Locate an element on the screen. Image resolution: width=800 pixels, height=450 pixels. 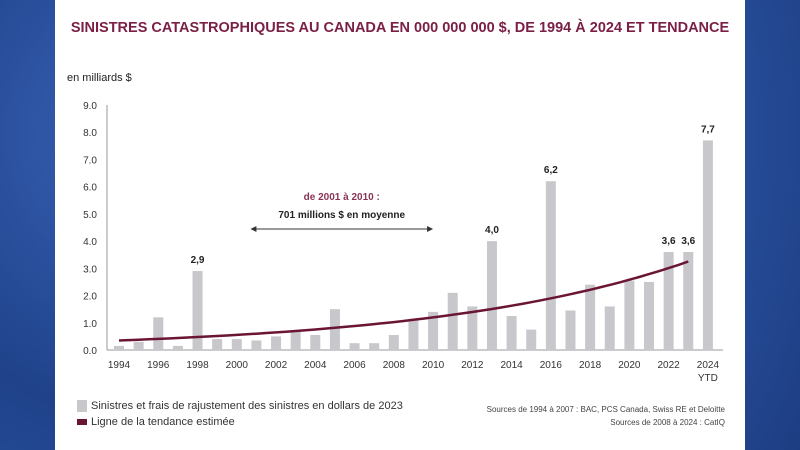
bar-2002 is located at coordinates (276, 343).